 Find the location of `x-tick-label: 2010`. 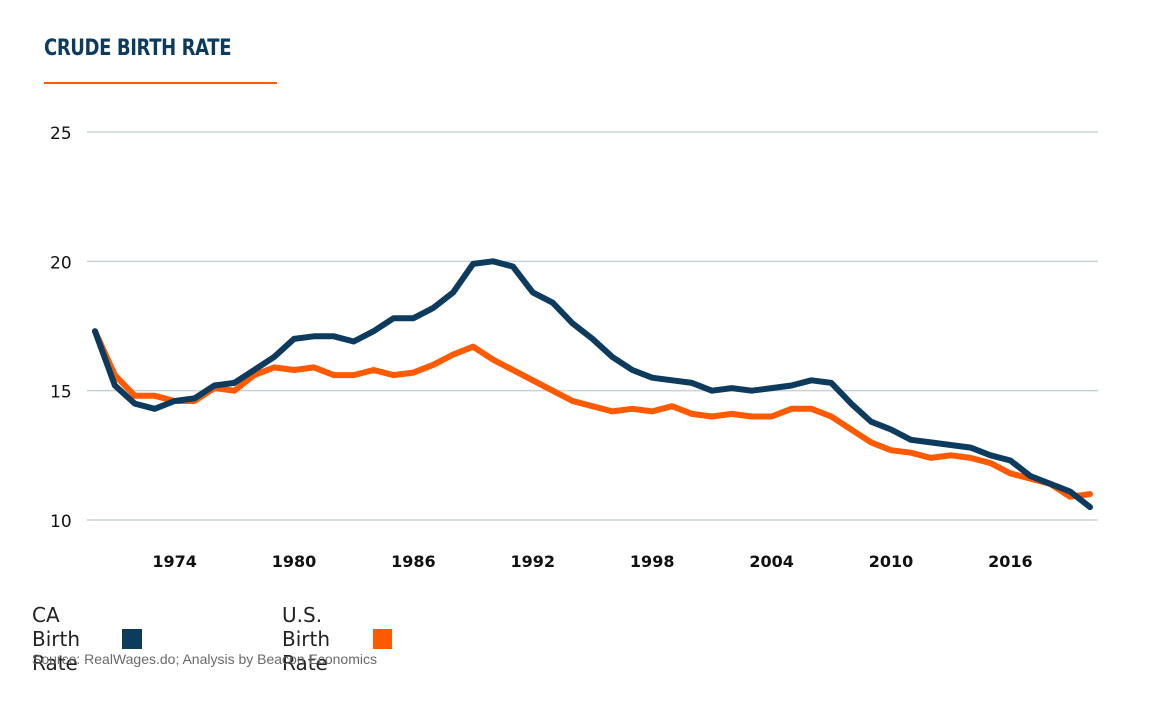

x-tick-label: 2010 is located at coordinates (891, 561).